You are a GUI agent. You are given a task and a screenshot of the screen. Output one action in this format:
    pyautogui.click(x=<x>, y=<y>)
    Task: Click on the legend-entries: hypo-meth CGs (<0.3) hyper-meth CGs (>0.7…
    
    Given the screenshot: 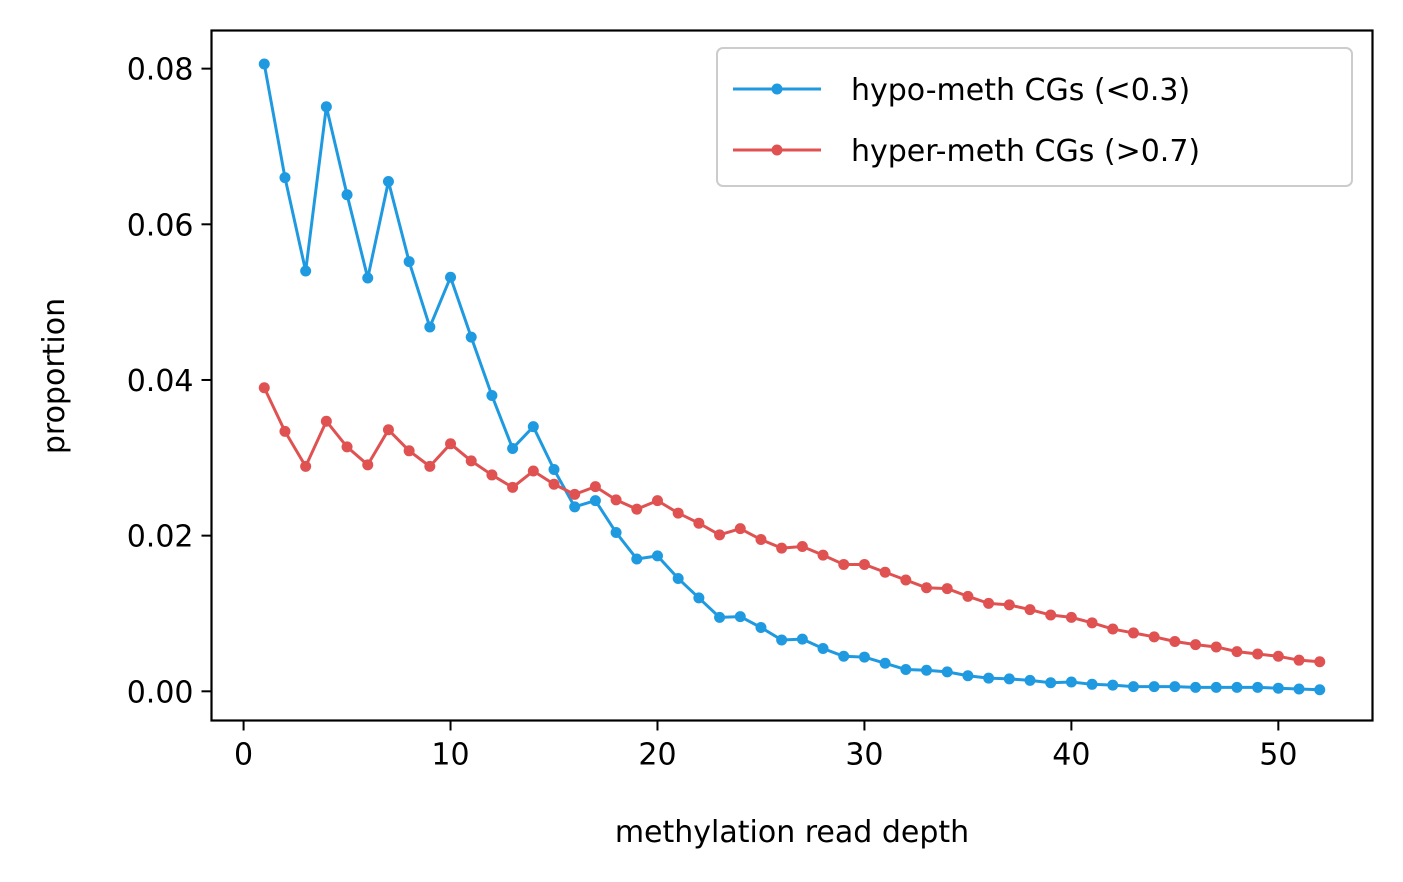 What is the action you would take?
    pyautogui.click(x=966, y=121)
    